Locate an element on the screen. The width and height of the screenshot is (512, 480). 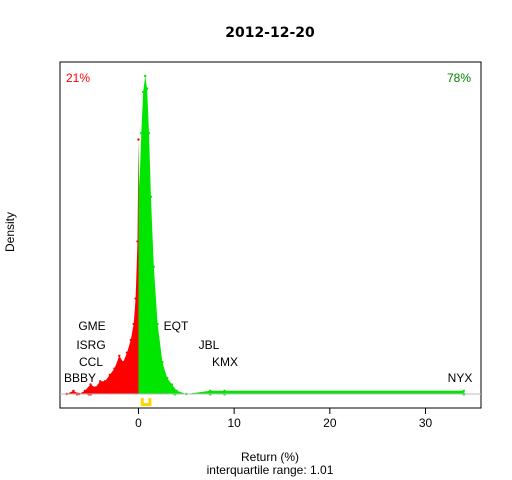
ticker-label-kmx: KMX is located at coordinates (225, 362).